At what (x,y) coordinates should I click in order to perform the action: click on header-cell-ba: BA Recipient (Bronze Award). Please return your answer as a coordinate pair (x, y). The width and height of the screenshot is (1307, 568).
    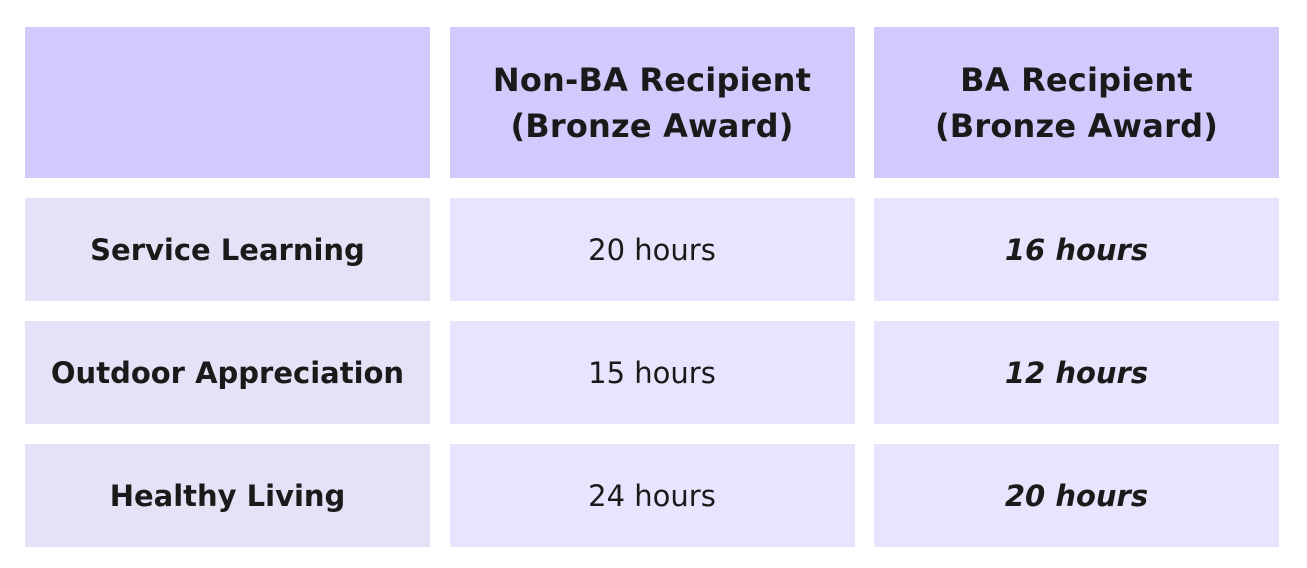
    Looking at the image, I should click on (1076, 102).